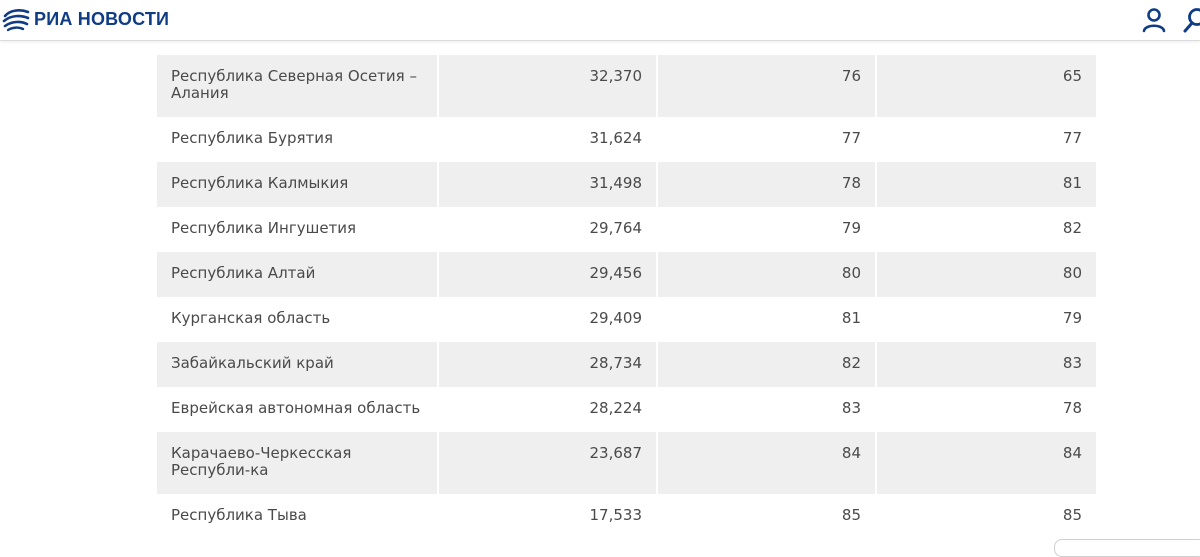  I want to click on table-row: Республика Тыва 17,533 85 85, so click(626, 516).